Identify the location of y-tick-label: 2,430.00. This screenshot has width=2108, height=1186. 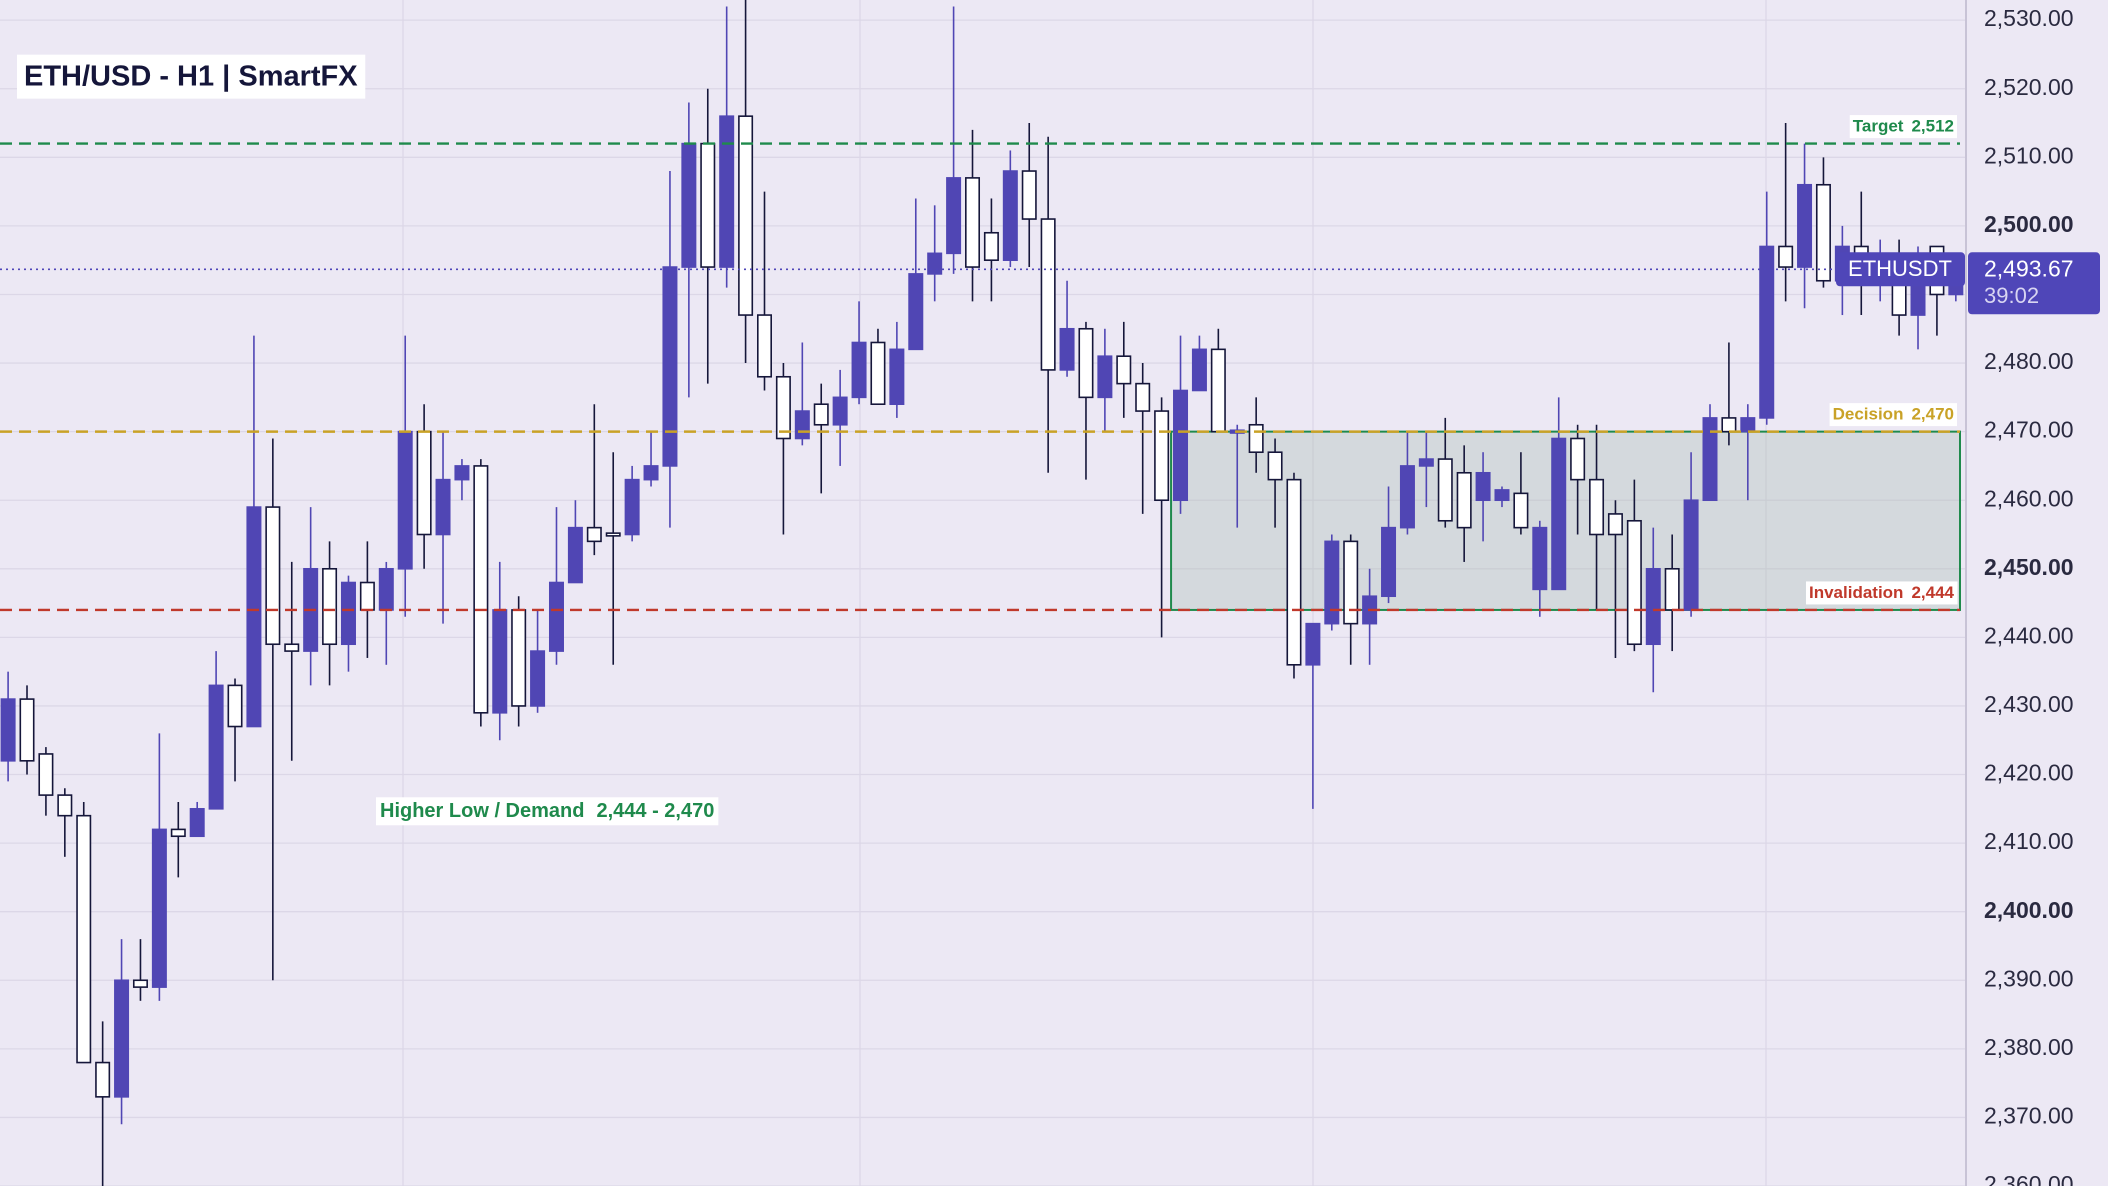
(2029, 704).